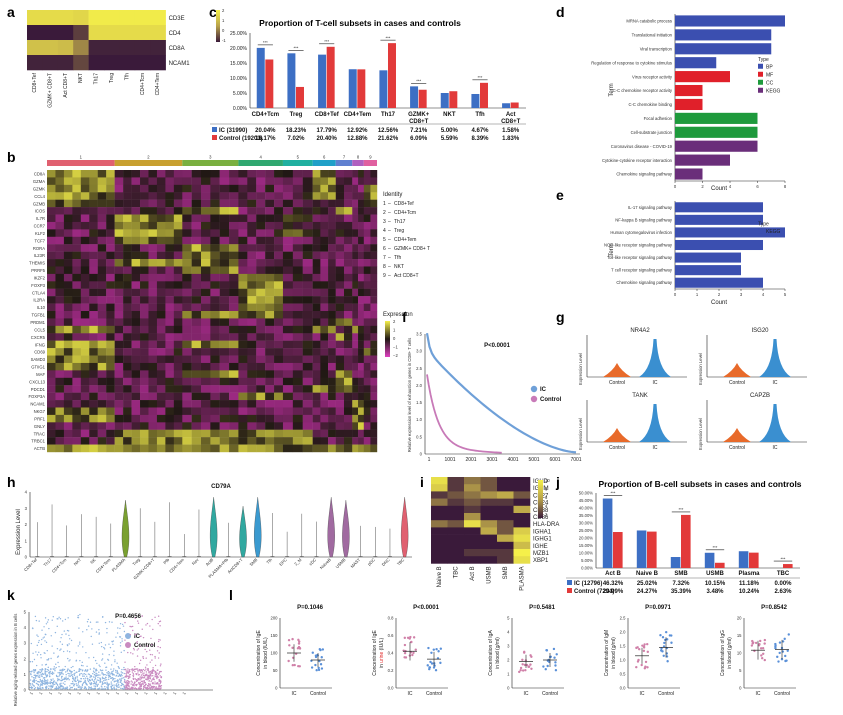 The image size is (843, 715). What do you see at coordinates (480, 115) in the screenshot?
I see `chart-c-category: Tfh` at bounding box center [480, 115].